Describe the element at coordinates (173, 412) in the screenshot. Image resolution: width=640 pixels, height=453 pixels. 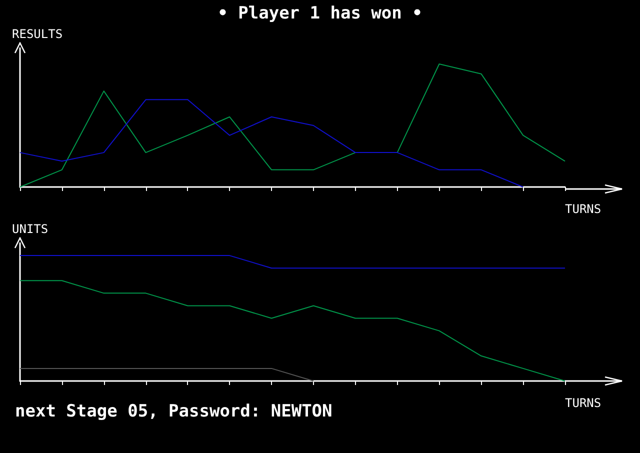
I see `text: next Stage 05, Password: NEWTON` at that location.